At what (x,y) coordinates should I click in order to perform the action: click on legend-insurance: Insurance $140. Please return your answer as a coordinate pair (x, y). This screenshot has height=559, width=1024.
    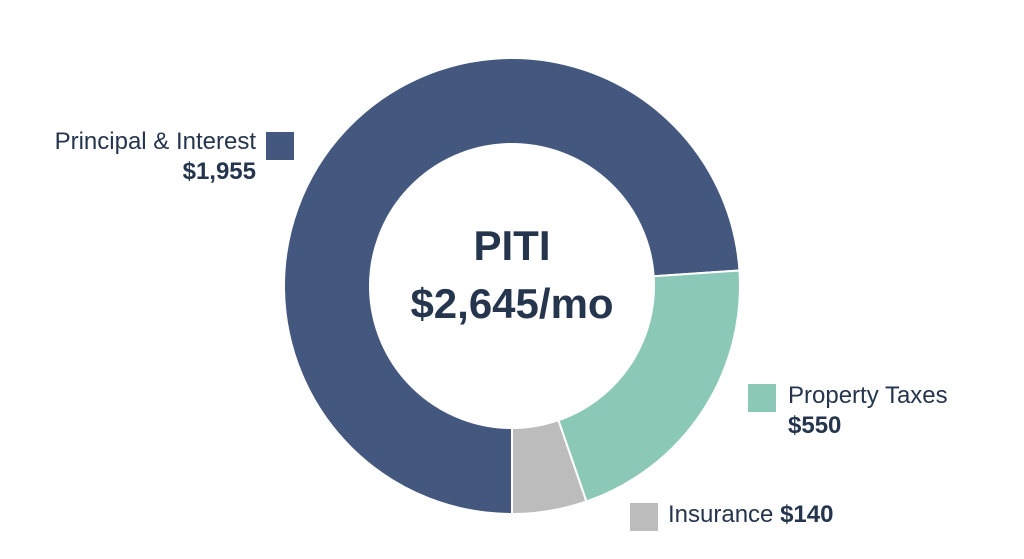
    Looking at the image, I should click on (750, 515).